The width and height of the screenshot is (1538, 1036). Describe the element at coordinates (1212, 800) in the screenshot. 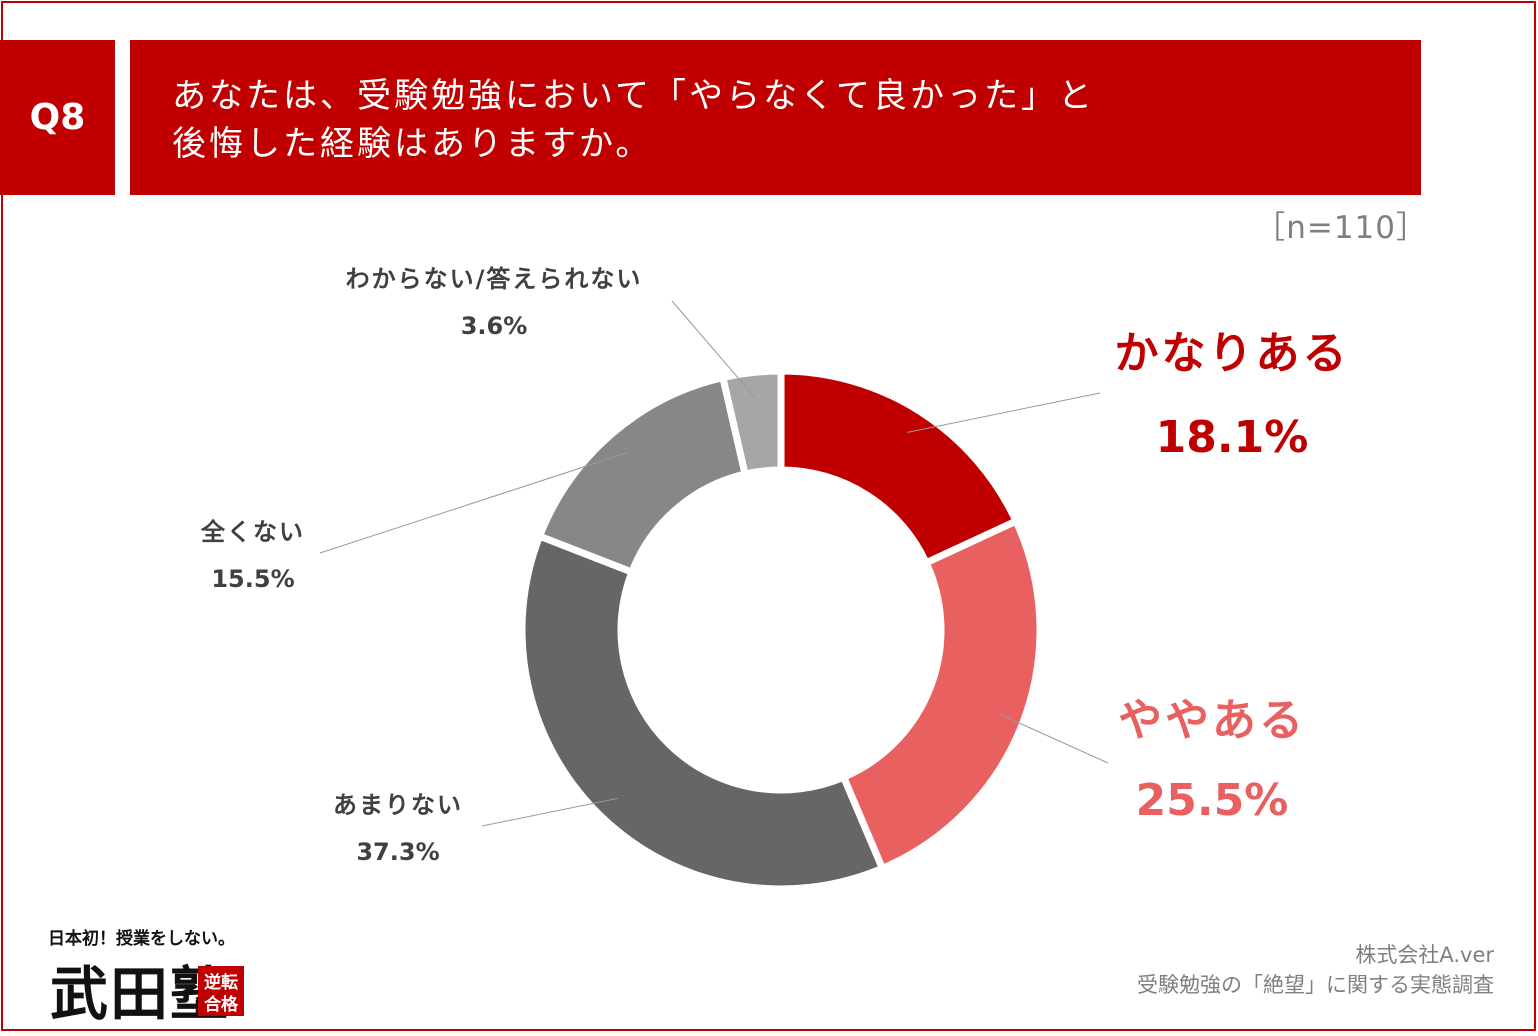

I see `value-label: 25.5%` at that location.